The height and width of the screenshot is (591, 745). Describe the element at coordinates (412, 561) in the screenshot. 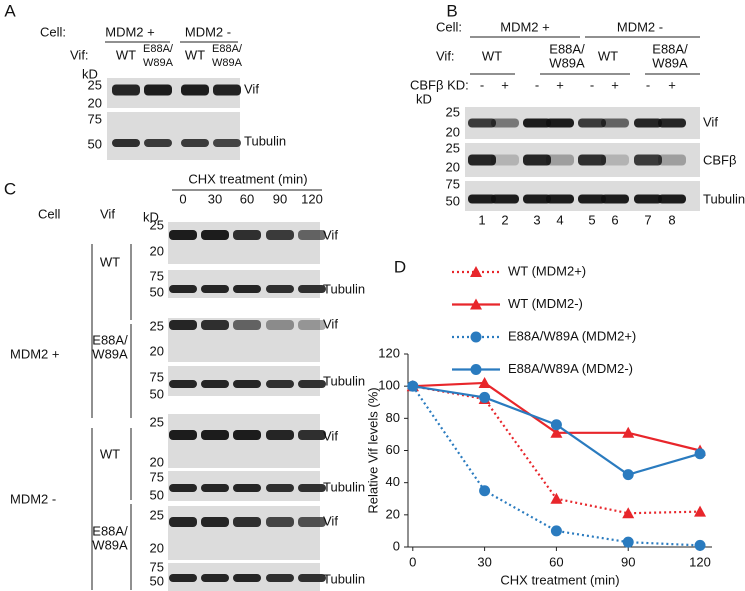

I see `x-tick-label: 0` at that location.